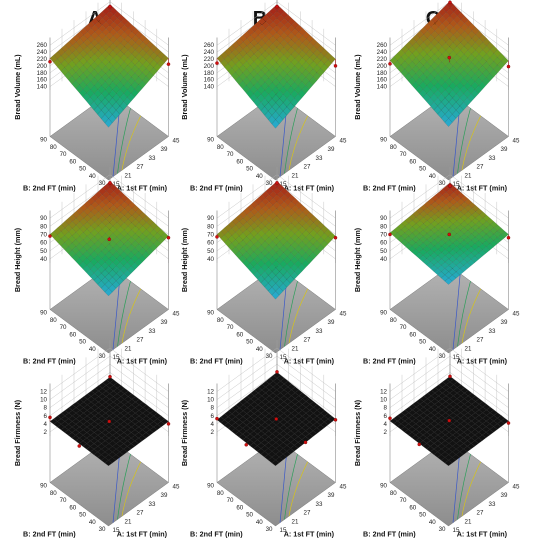  What do you see at coordinates (92, 349) in the screenshot?
I see `y-tick-label: 40` at bounding box center [92, 349].